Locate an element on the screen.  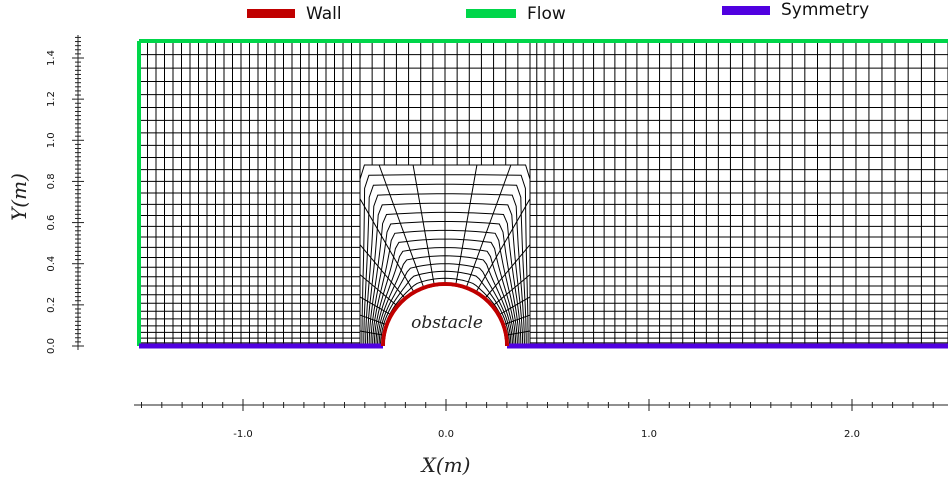
x-tick-label: 2.0 is located at coordinates (852, 434).